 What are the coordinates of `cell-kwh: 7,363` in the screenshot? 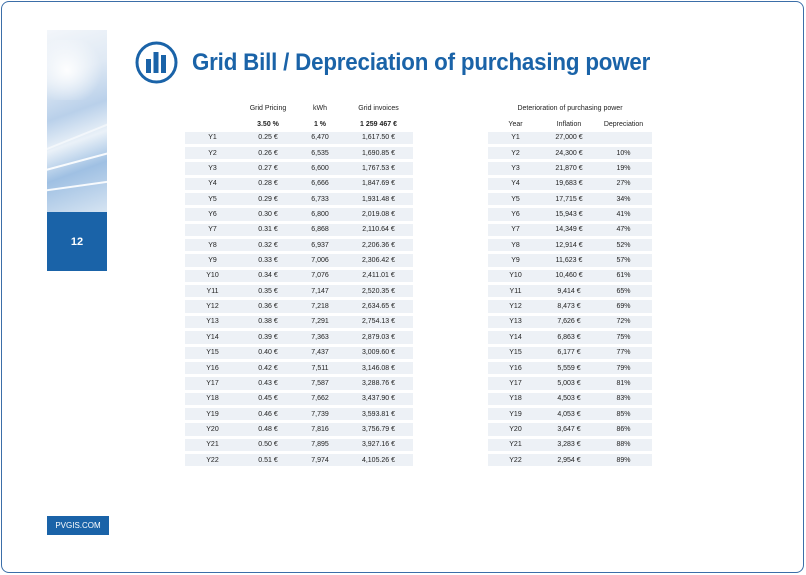 It's located at (320, 339).